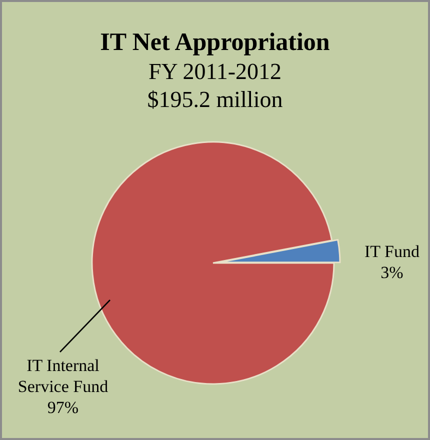 Image resolution: width=430 pixels, height=440 pixels. Describe the element at coordinates (392, 251) in the screenshot. I see `slice-label: IT Fund` at that location.